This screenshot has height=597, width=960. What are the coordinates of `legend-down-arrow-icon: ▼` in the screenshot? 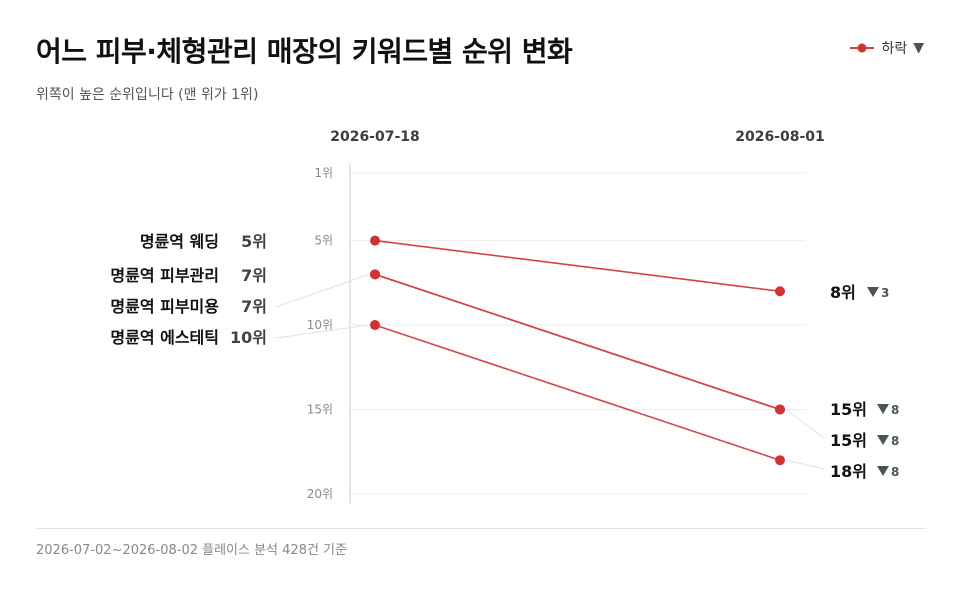 It's located at (918, 48).